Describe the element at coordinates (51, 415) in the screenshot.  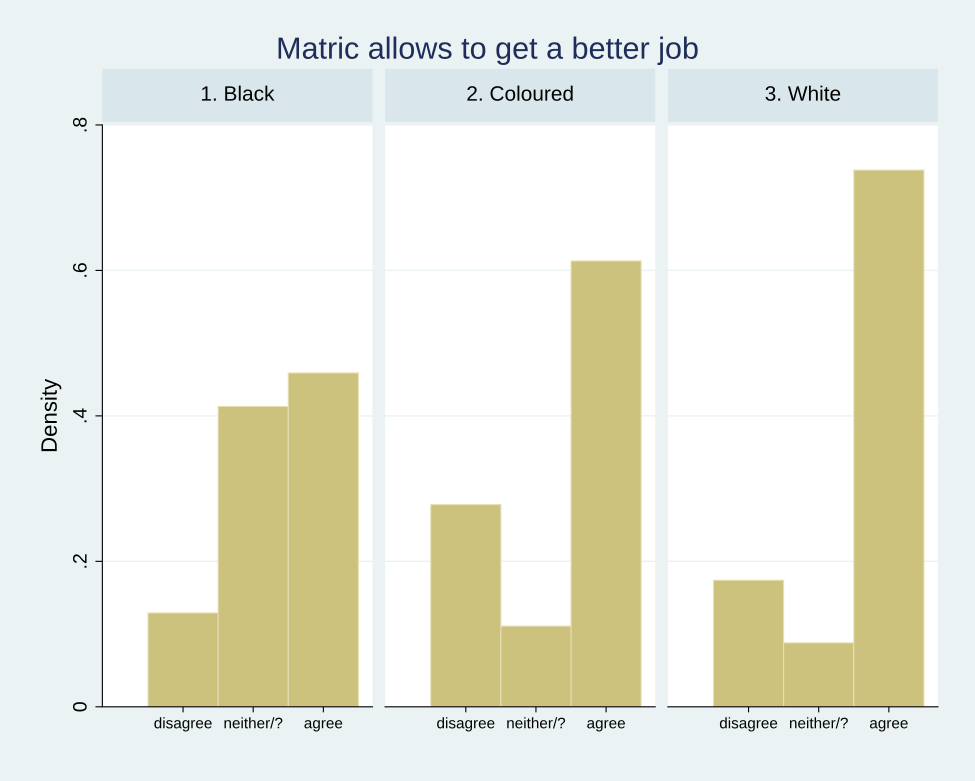
I see `y-axis-title: Density` at that location.